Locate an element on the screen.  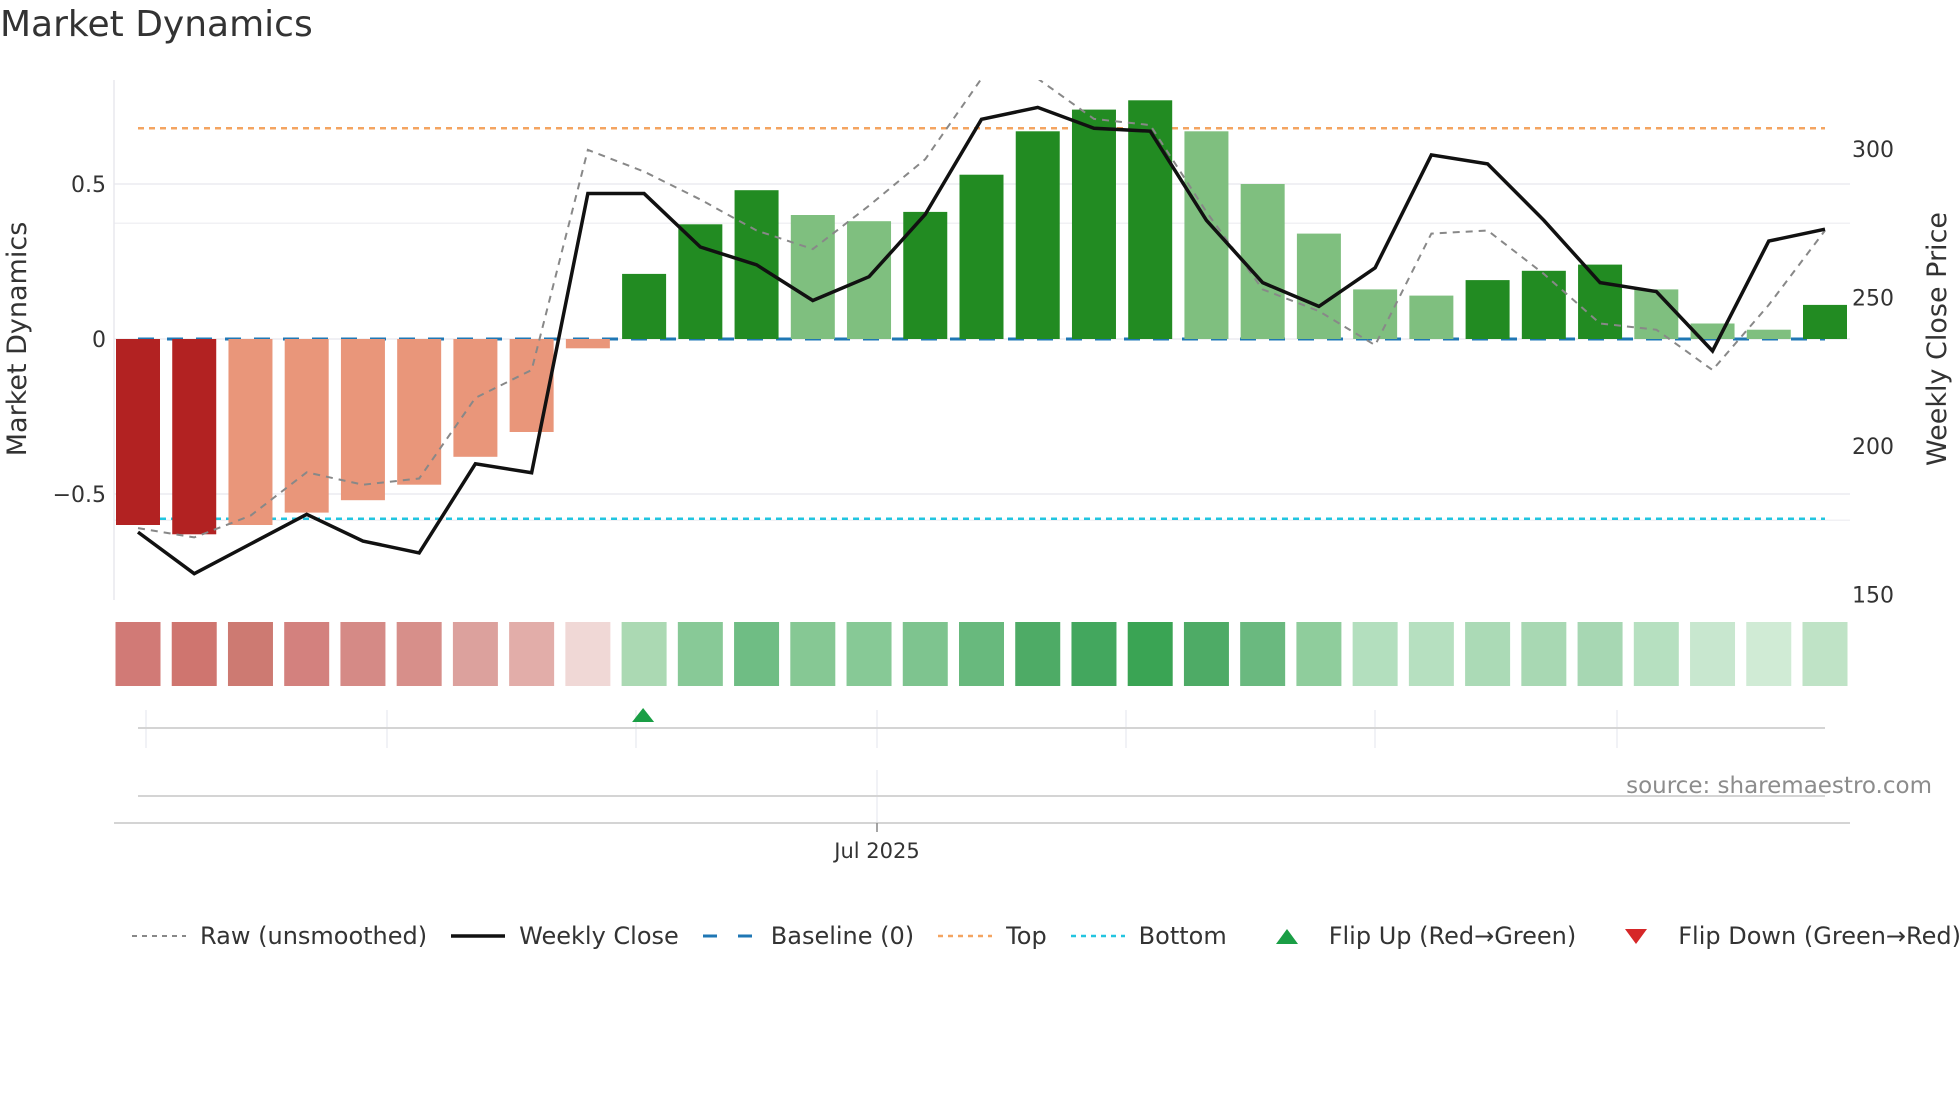
x-tick-label: Jul 2025 is located at coordinates (875, 851).